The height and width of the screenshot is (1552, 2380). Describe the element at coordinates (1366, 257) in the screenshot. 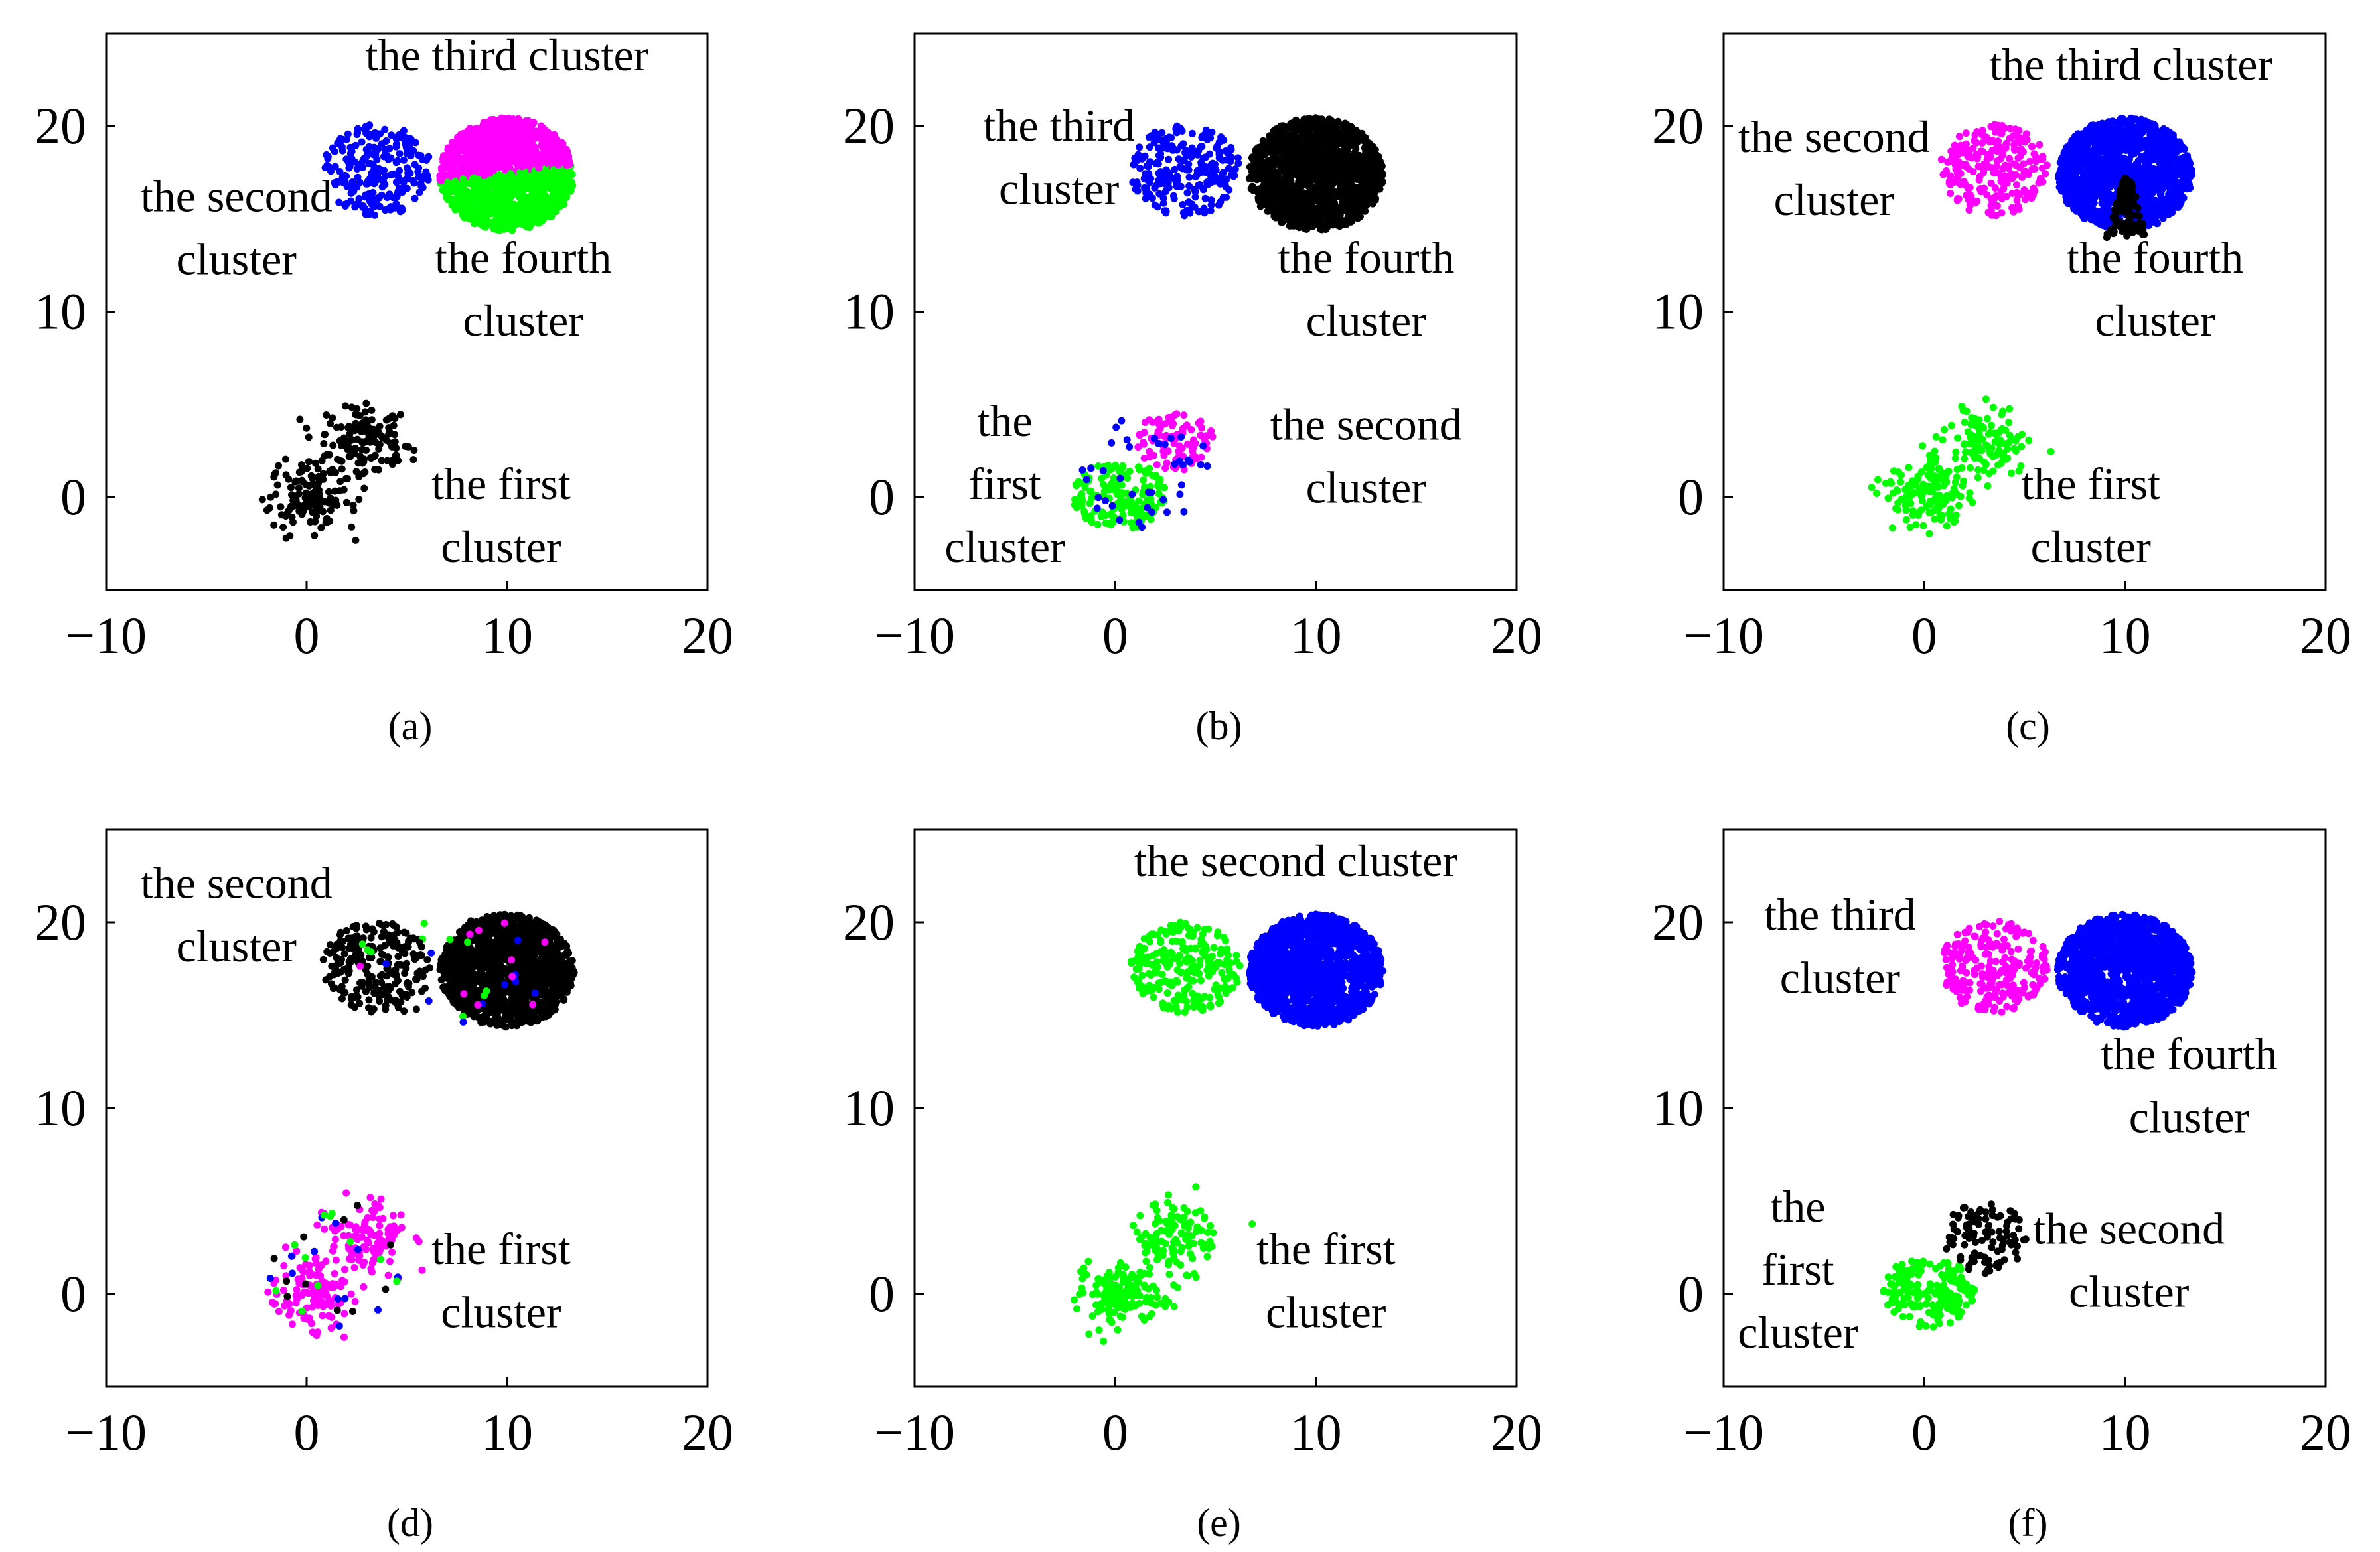

I see `cluster-annotation: the fourth` at that location.